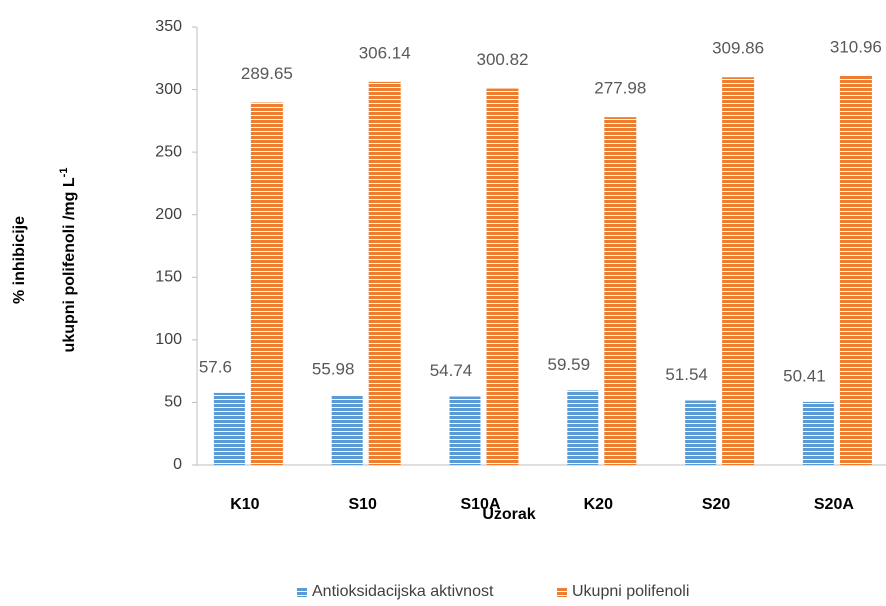 The width and height of the screenshot is (886, 606). Describe the element at coordinates (177, 464) in the screenshot. I see `y-tick-label: 0` at that location.